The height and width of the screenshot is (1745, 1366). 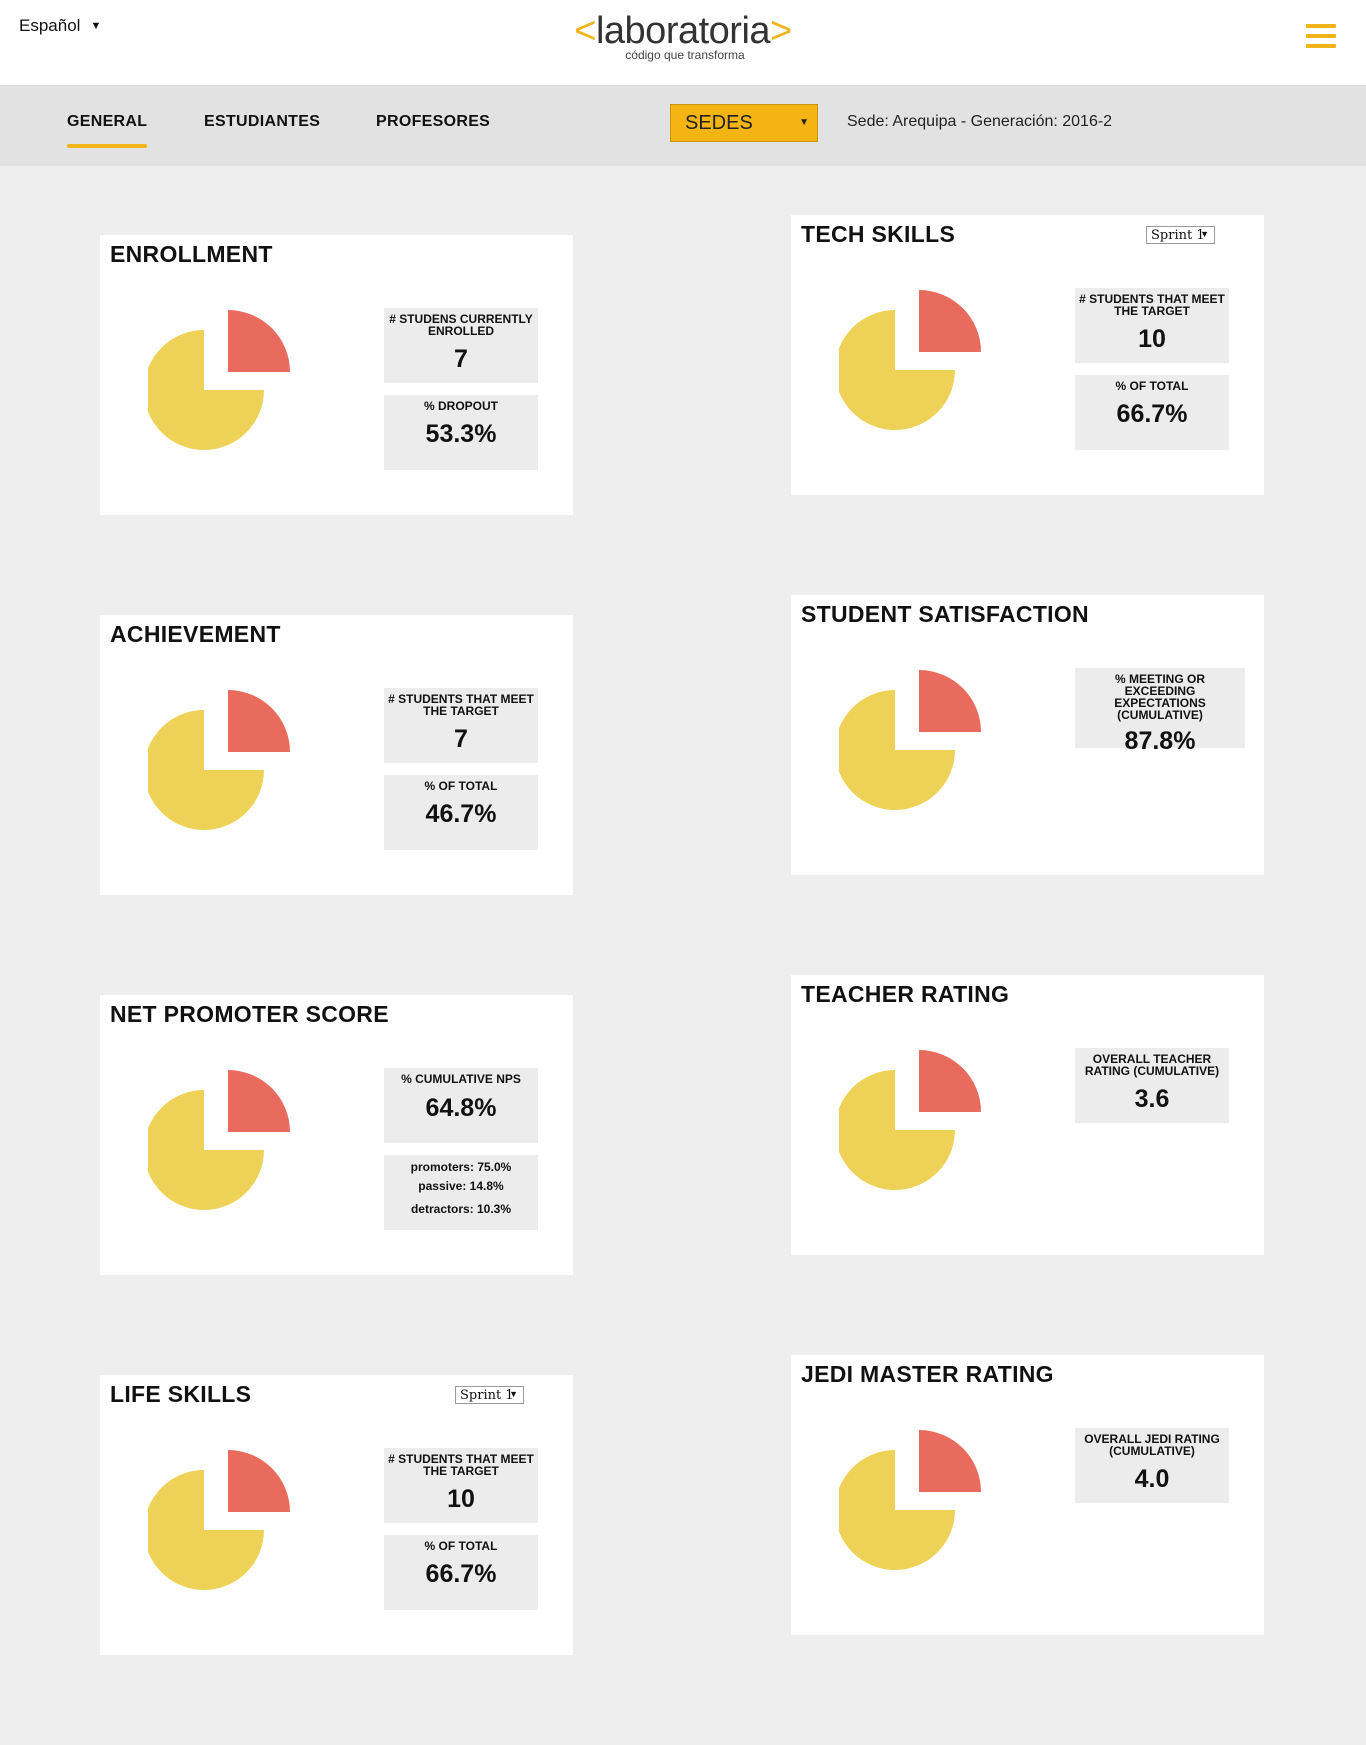 I want to click on nps-passive: passive: 14.8%, so click(x=461, y=1186).